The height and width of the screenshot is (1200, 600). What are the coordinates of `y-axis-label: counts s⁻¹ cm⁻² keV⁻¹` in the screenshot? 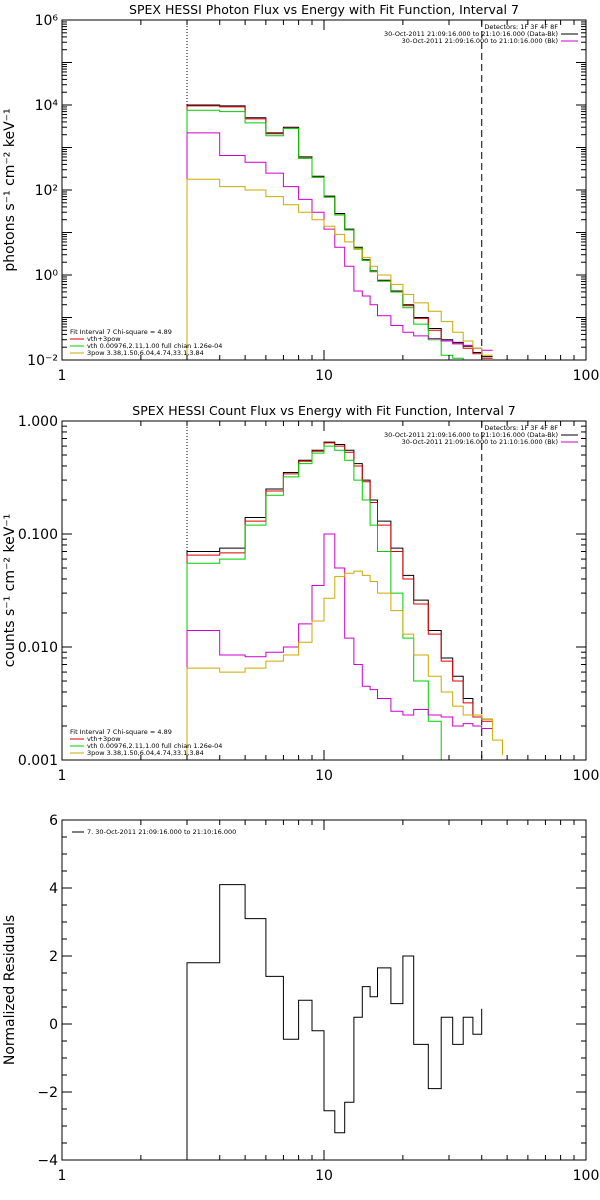 It's located at (10, 591).